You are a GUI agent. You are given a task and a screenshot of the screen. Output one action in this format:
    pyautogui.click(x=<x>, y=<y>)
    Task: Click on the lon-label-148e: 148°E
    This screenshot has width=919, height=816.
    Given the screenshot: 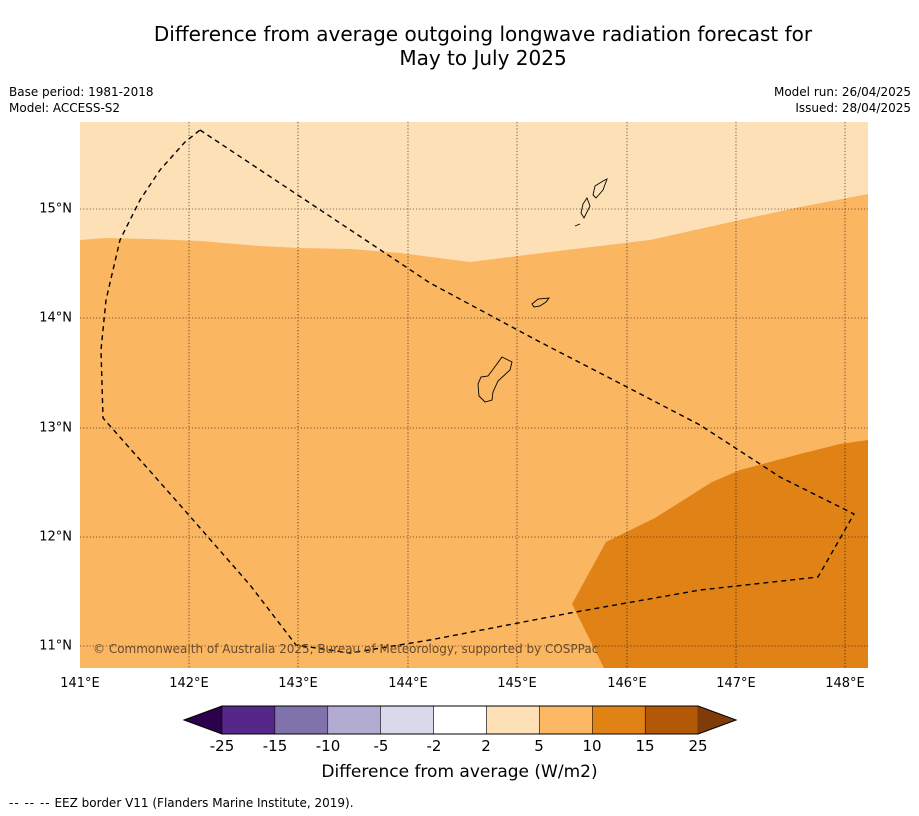 What is the action you would take?
    pyautogui.click(x=845, y=683)
    